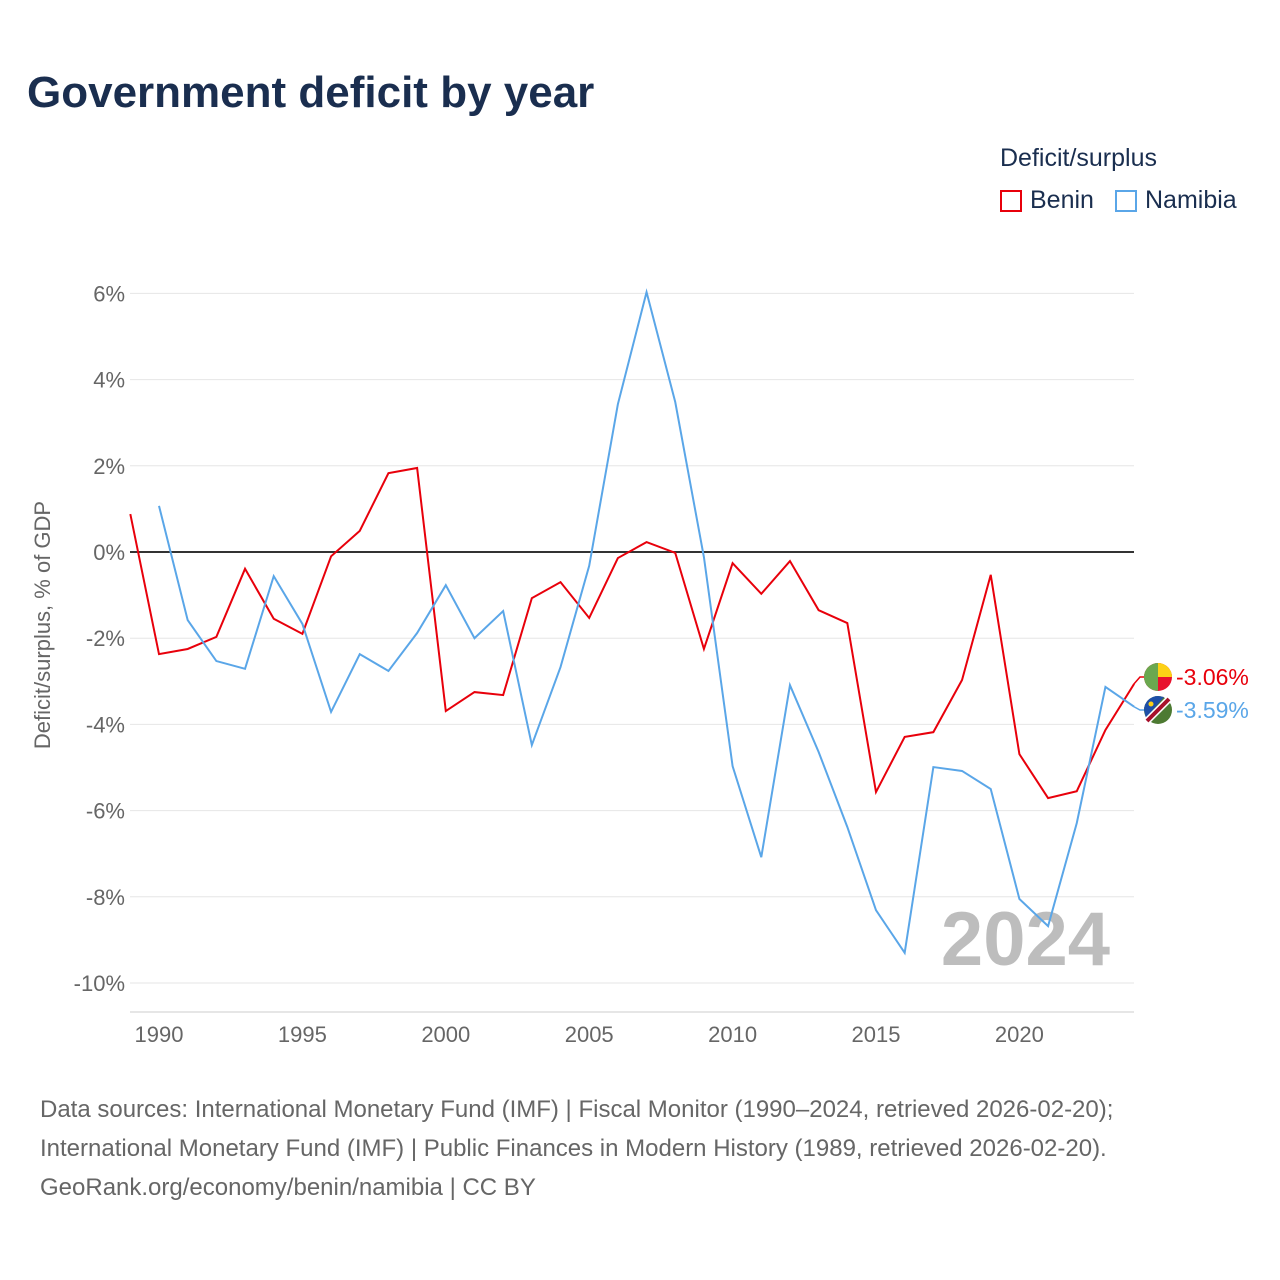 This screenshot has height=1280, width=1280. I want to click on benin-flag-green, so click(1151, 677).